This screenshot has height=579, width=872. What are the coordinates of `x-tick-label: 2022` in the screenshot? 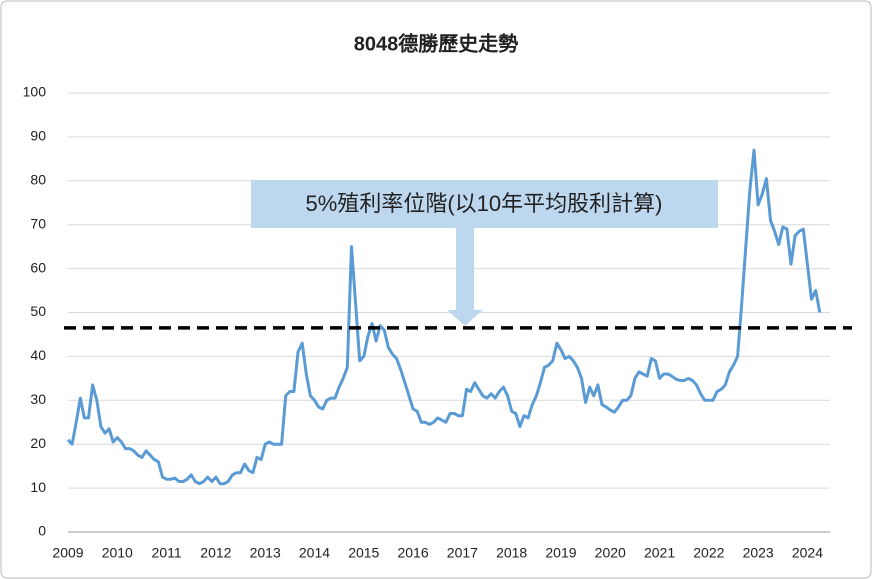 It's located at (708, 553).